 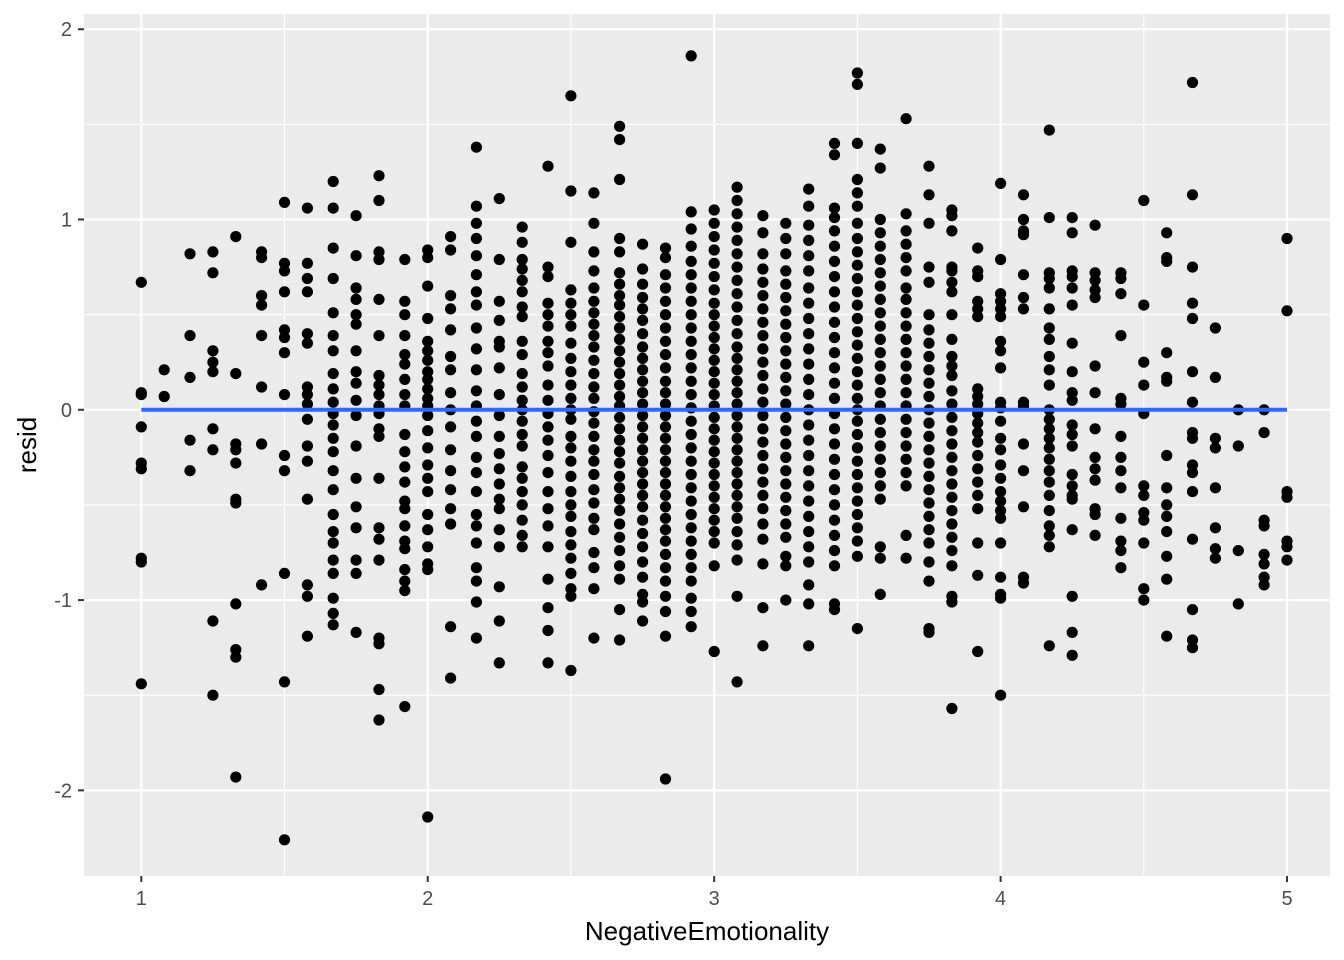 What do you see at coordinates (1000, 899) in the screenshot?
I see `x-tick-label: 4` at bounding box center [1000, 899].